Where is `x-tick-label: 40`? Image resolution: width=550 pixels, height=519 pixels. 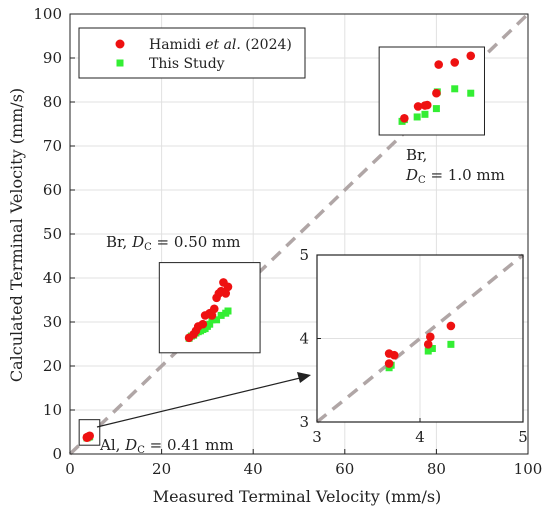
x-tick-label: 40 is located at coordinates (253, 469).